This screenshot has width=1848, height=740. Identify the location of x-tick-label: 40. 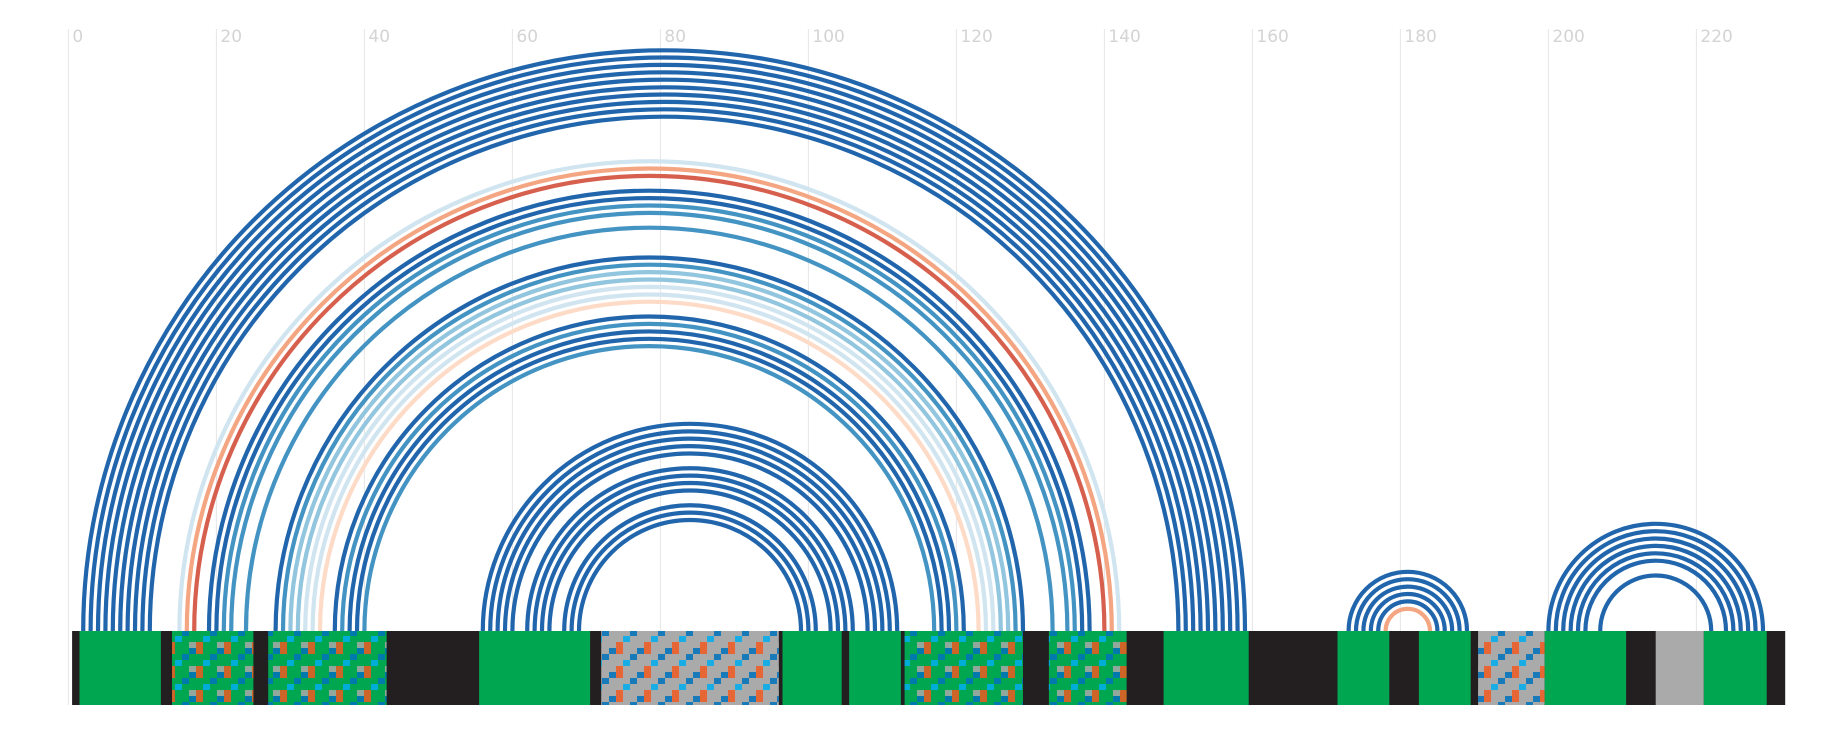
(379, 37).